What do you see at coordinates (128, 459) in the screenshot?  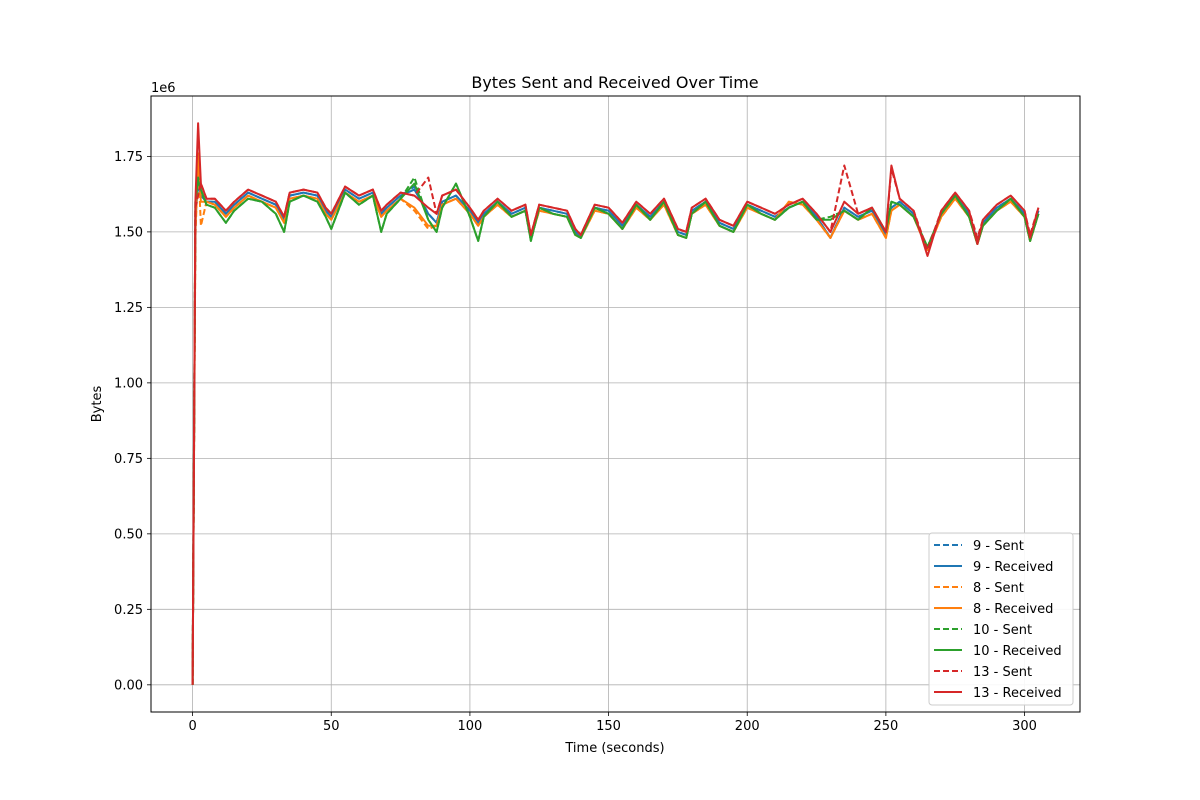 I see `y-tick-label: 0.75` at bounding box center [128, 459].